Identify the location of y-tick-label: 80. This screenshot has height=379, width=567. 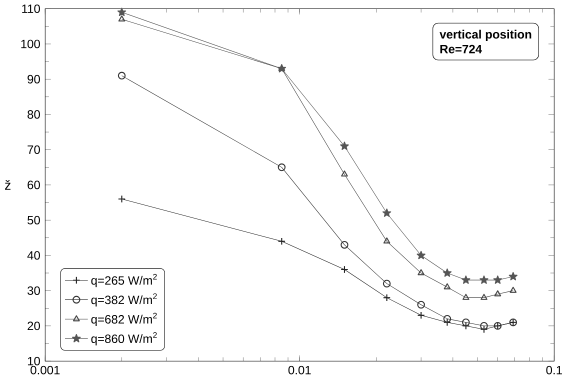
(34, 114).